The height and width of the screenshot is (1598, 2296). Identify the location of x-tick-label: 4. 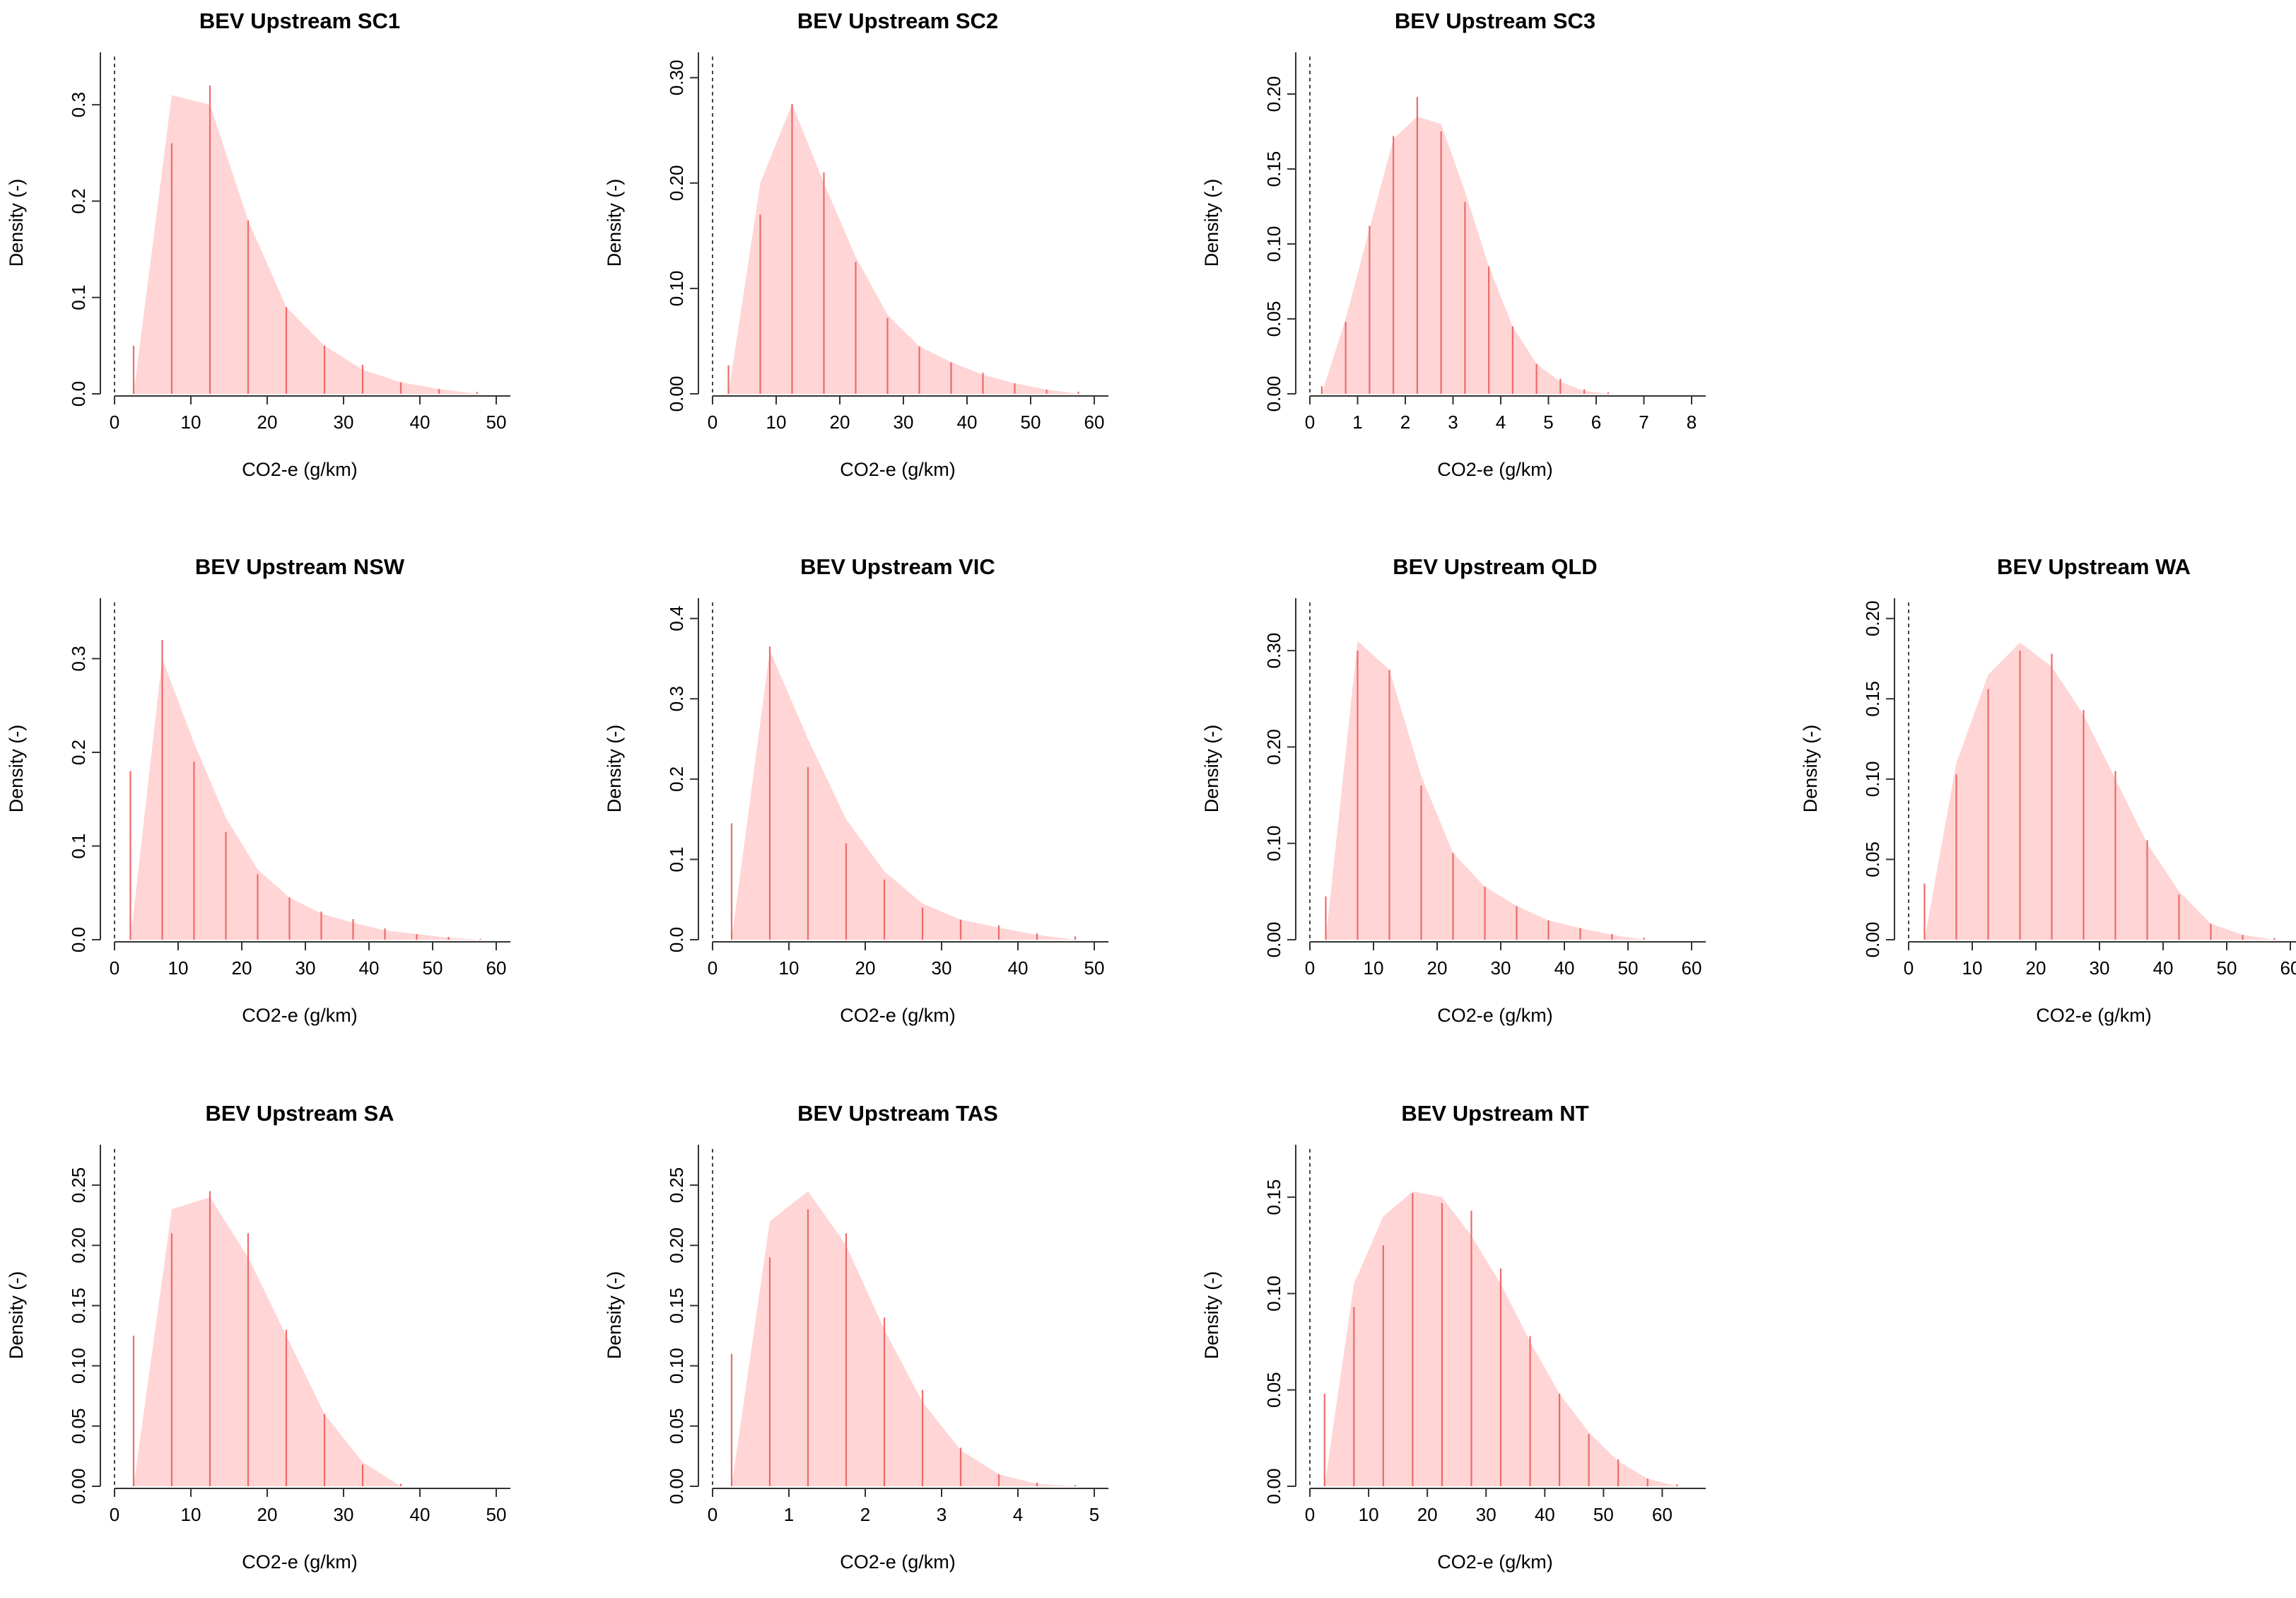
(1018, 1514).